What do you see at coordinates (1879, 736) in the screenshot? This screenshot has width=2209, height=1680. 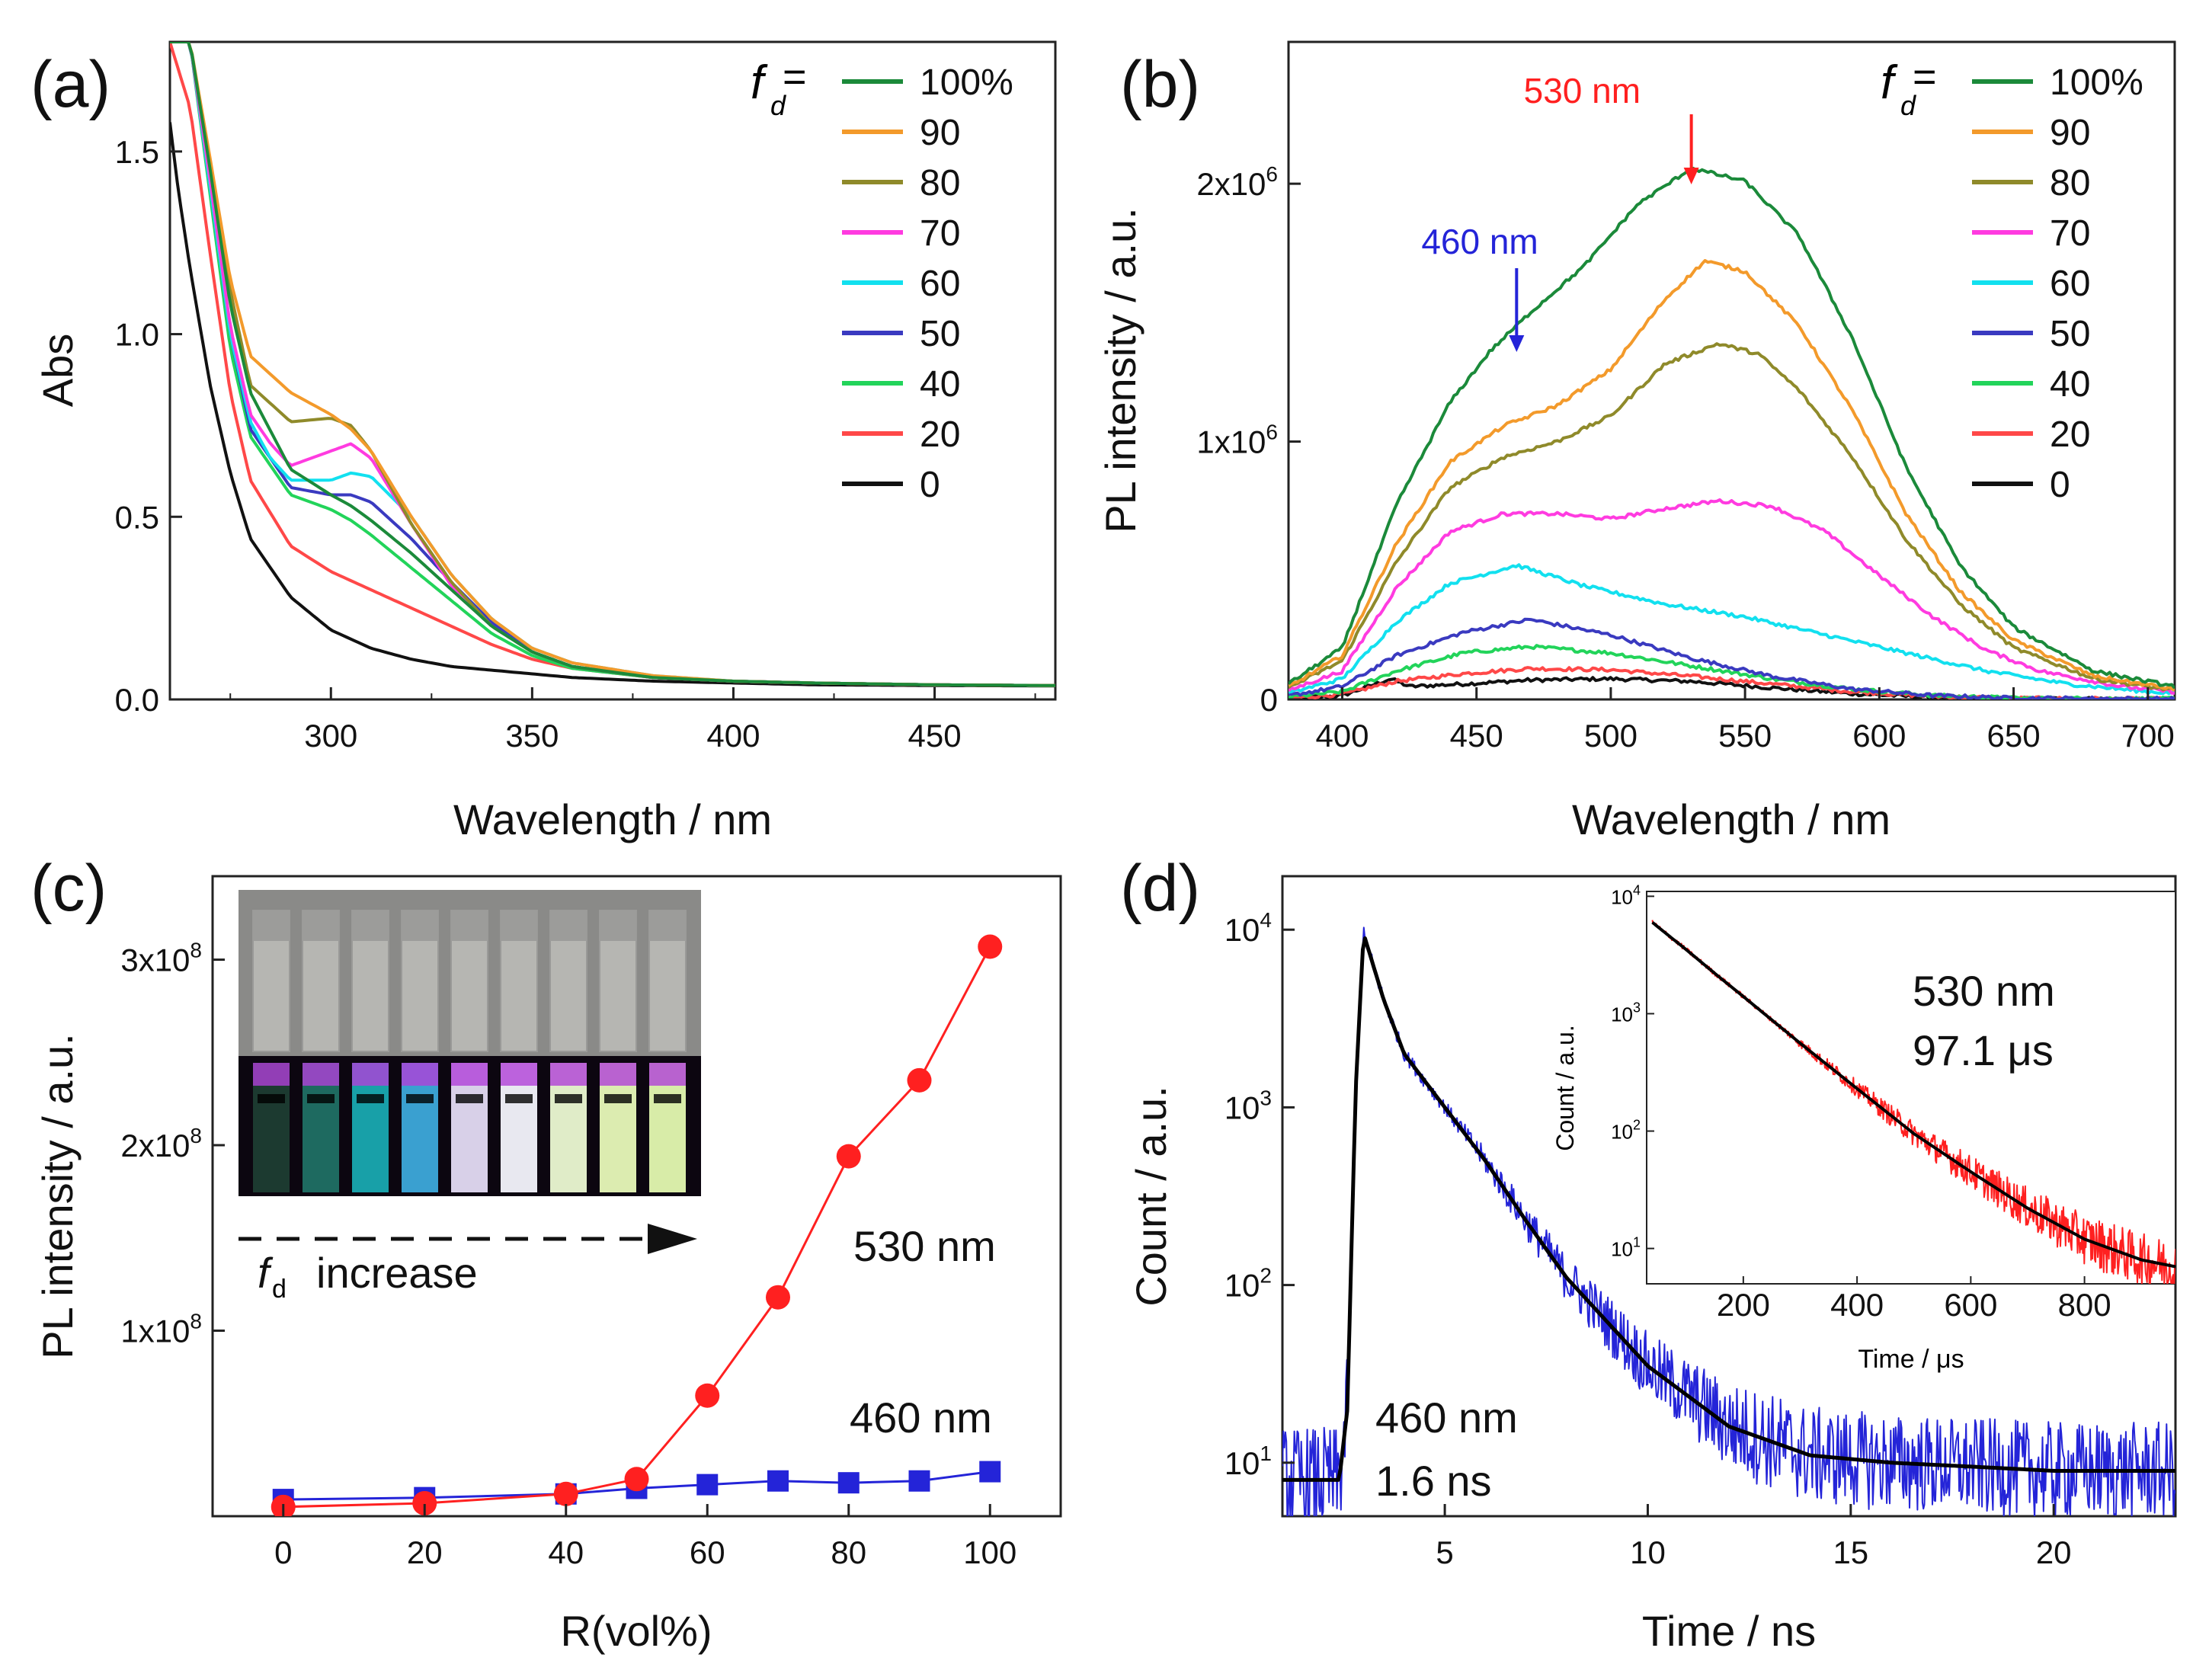 I see `x-tick-label: 600` at bounding box center [1879, 736].